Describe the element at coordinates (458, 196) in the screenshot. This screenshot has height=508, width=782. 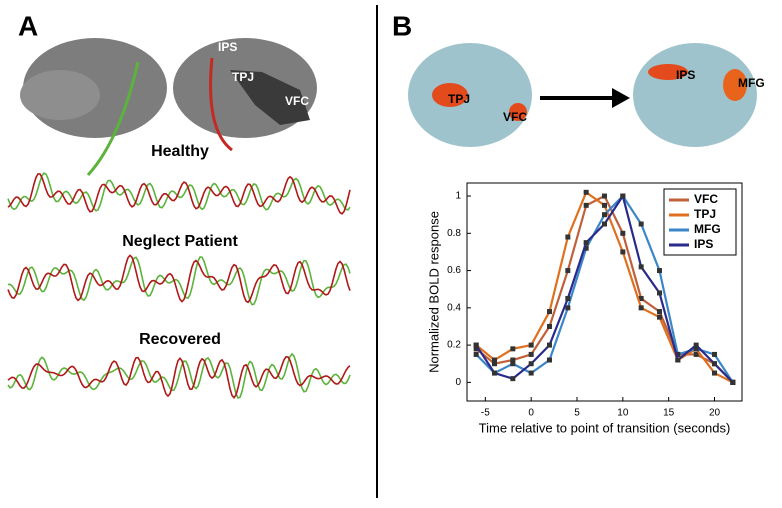
I see `y-tick-label: 1` at that location.